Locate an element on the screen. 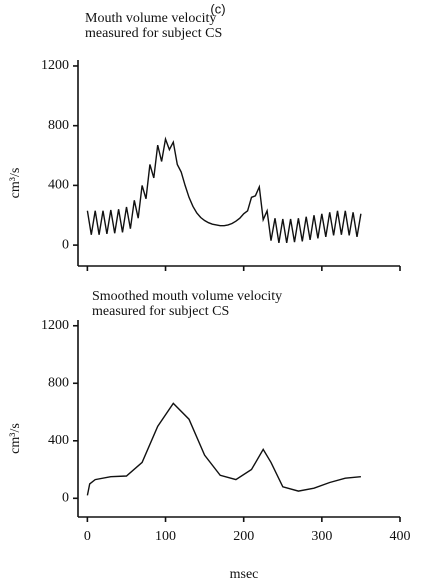  x-axis-label: msec is located at coordinates (244, 574).